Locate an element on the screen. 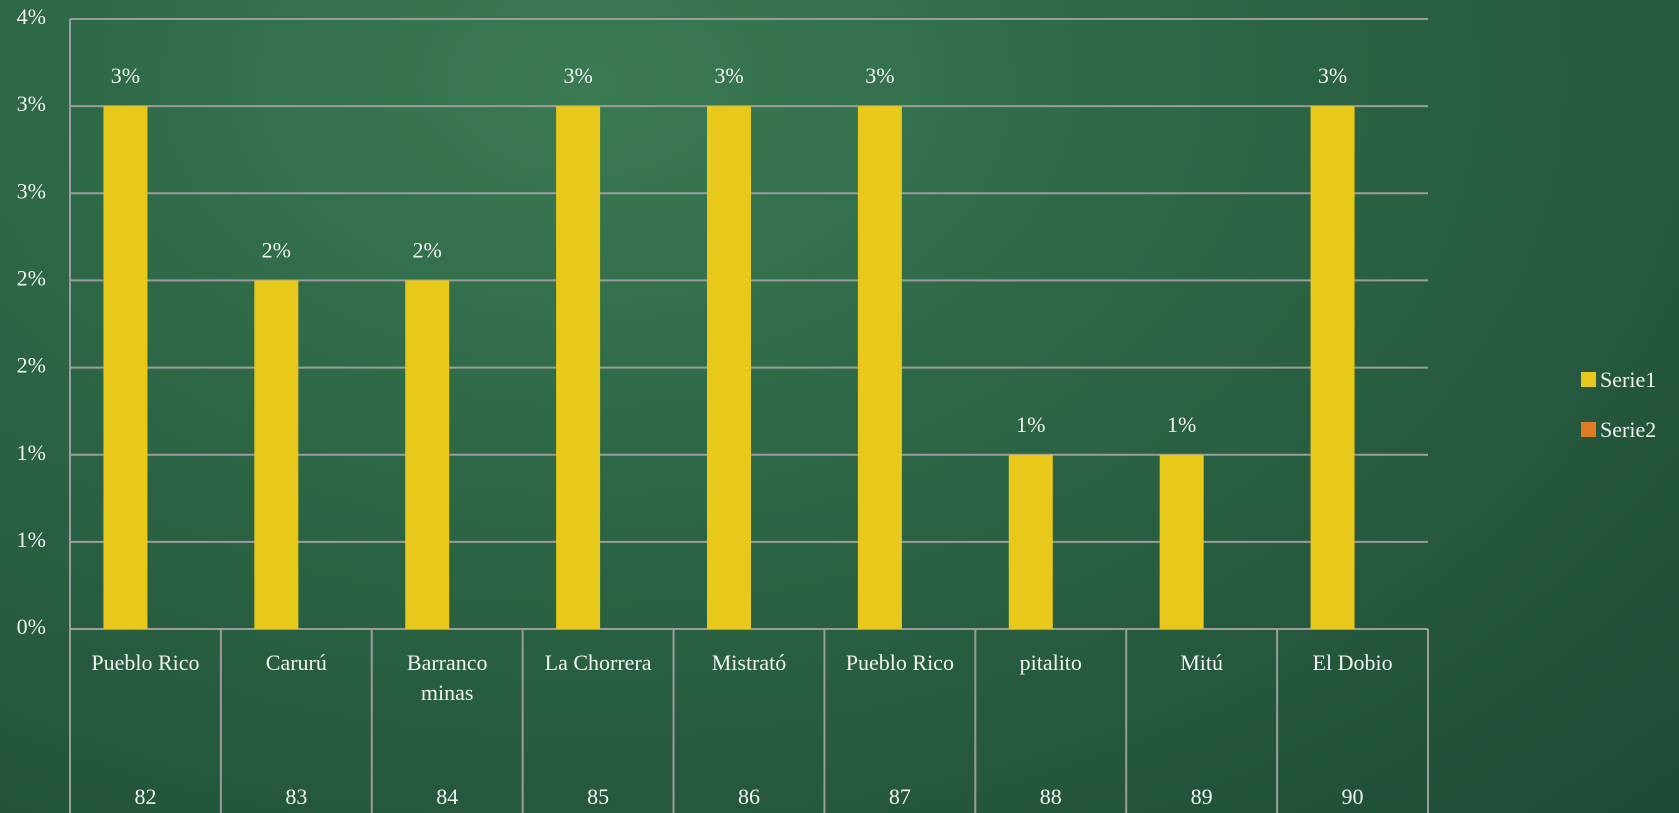 The width and height of the screenshot is (1679, 813). category-code: 86 is located at coordinates (748, 796).